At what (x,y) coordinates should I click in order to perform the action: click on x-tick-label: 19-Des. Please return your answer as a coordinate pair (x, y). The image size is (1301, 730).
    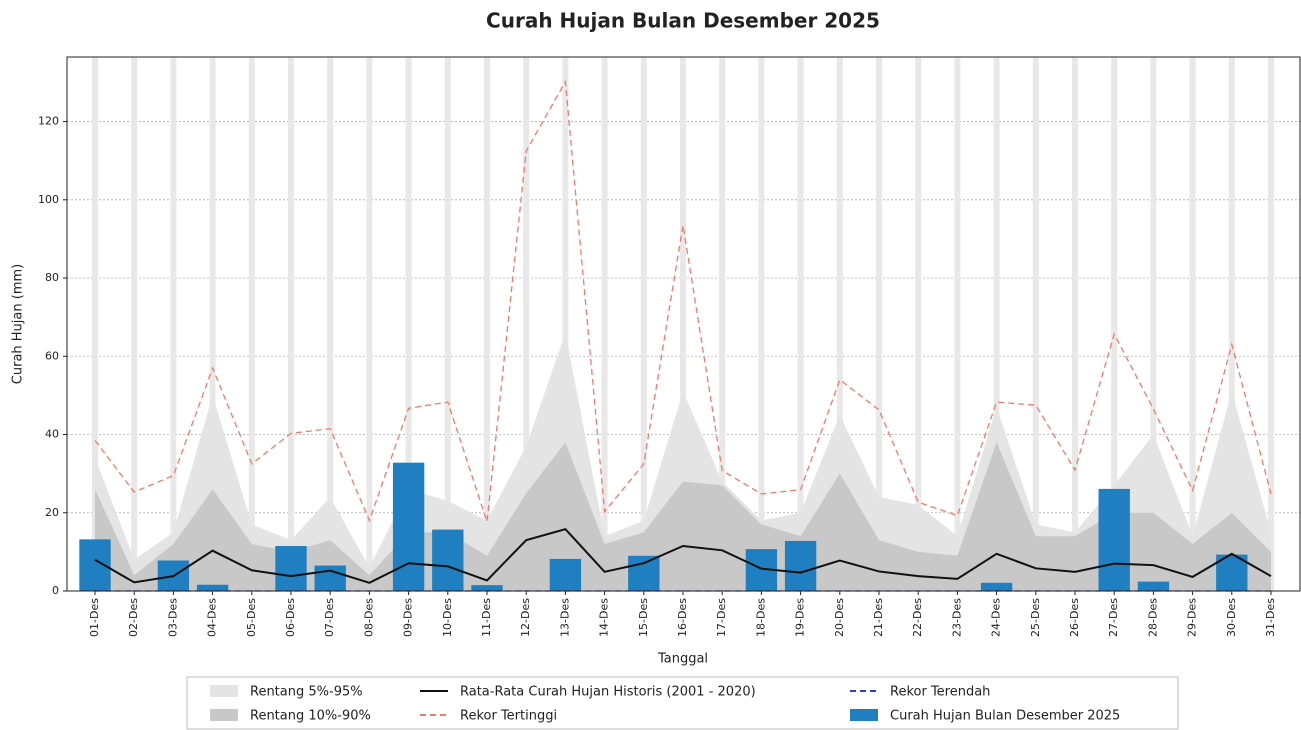
    Looking at the image, I should click on (800, 617).